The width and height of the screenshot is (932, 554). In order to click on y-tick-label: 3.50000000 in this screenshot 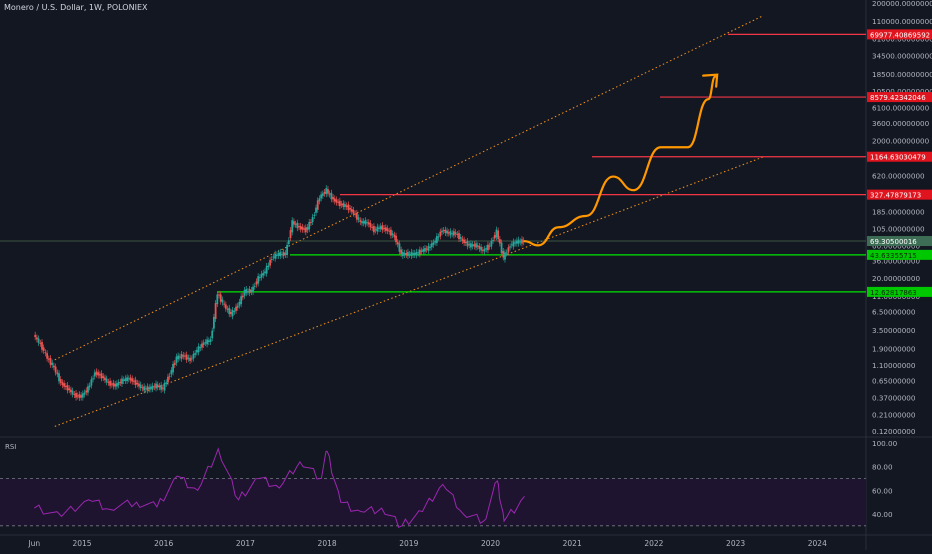, I will do `click(894, 330)`.